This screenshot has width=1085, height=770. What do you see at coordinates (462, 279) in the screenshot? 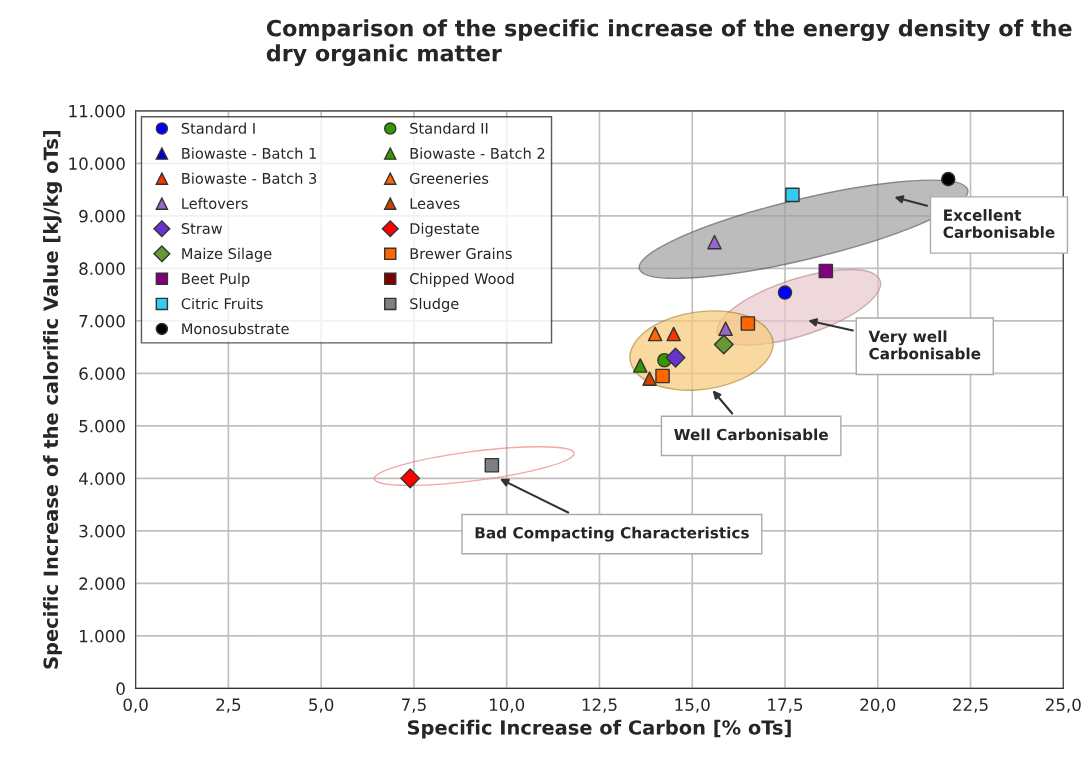
I see `legend-label: Chipped Wood` at bounding box center [462, 279].